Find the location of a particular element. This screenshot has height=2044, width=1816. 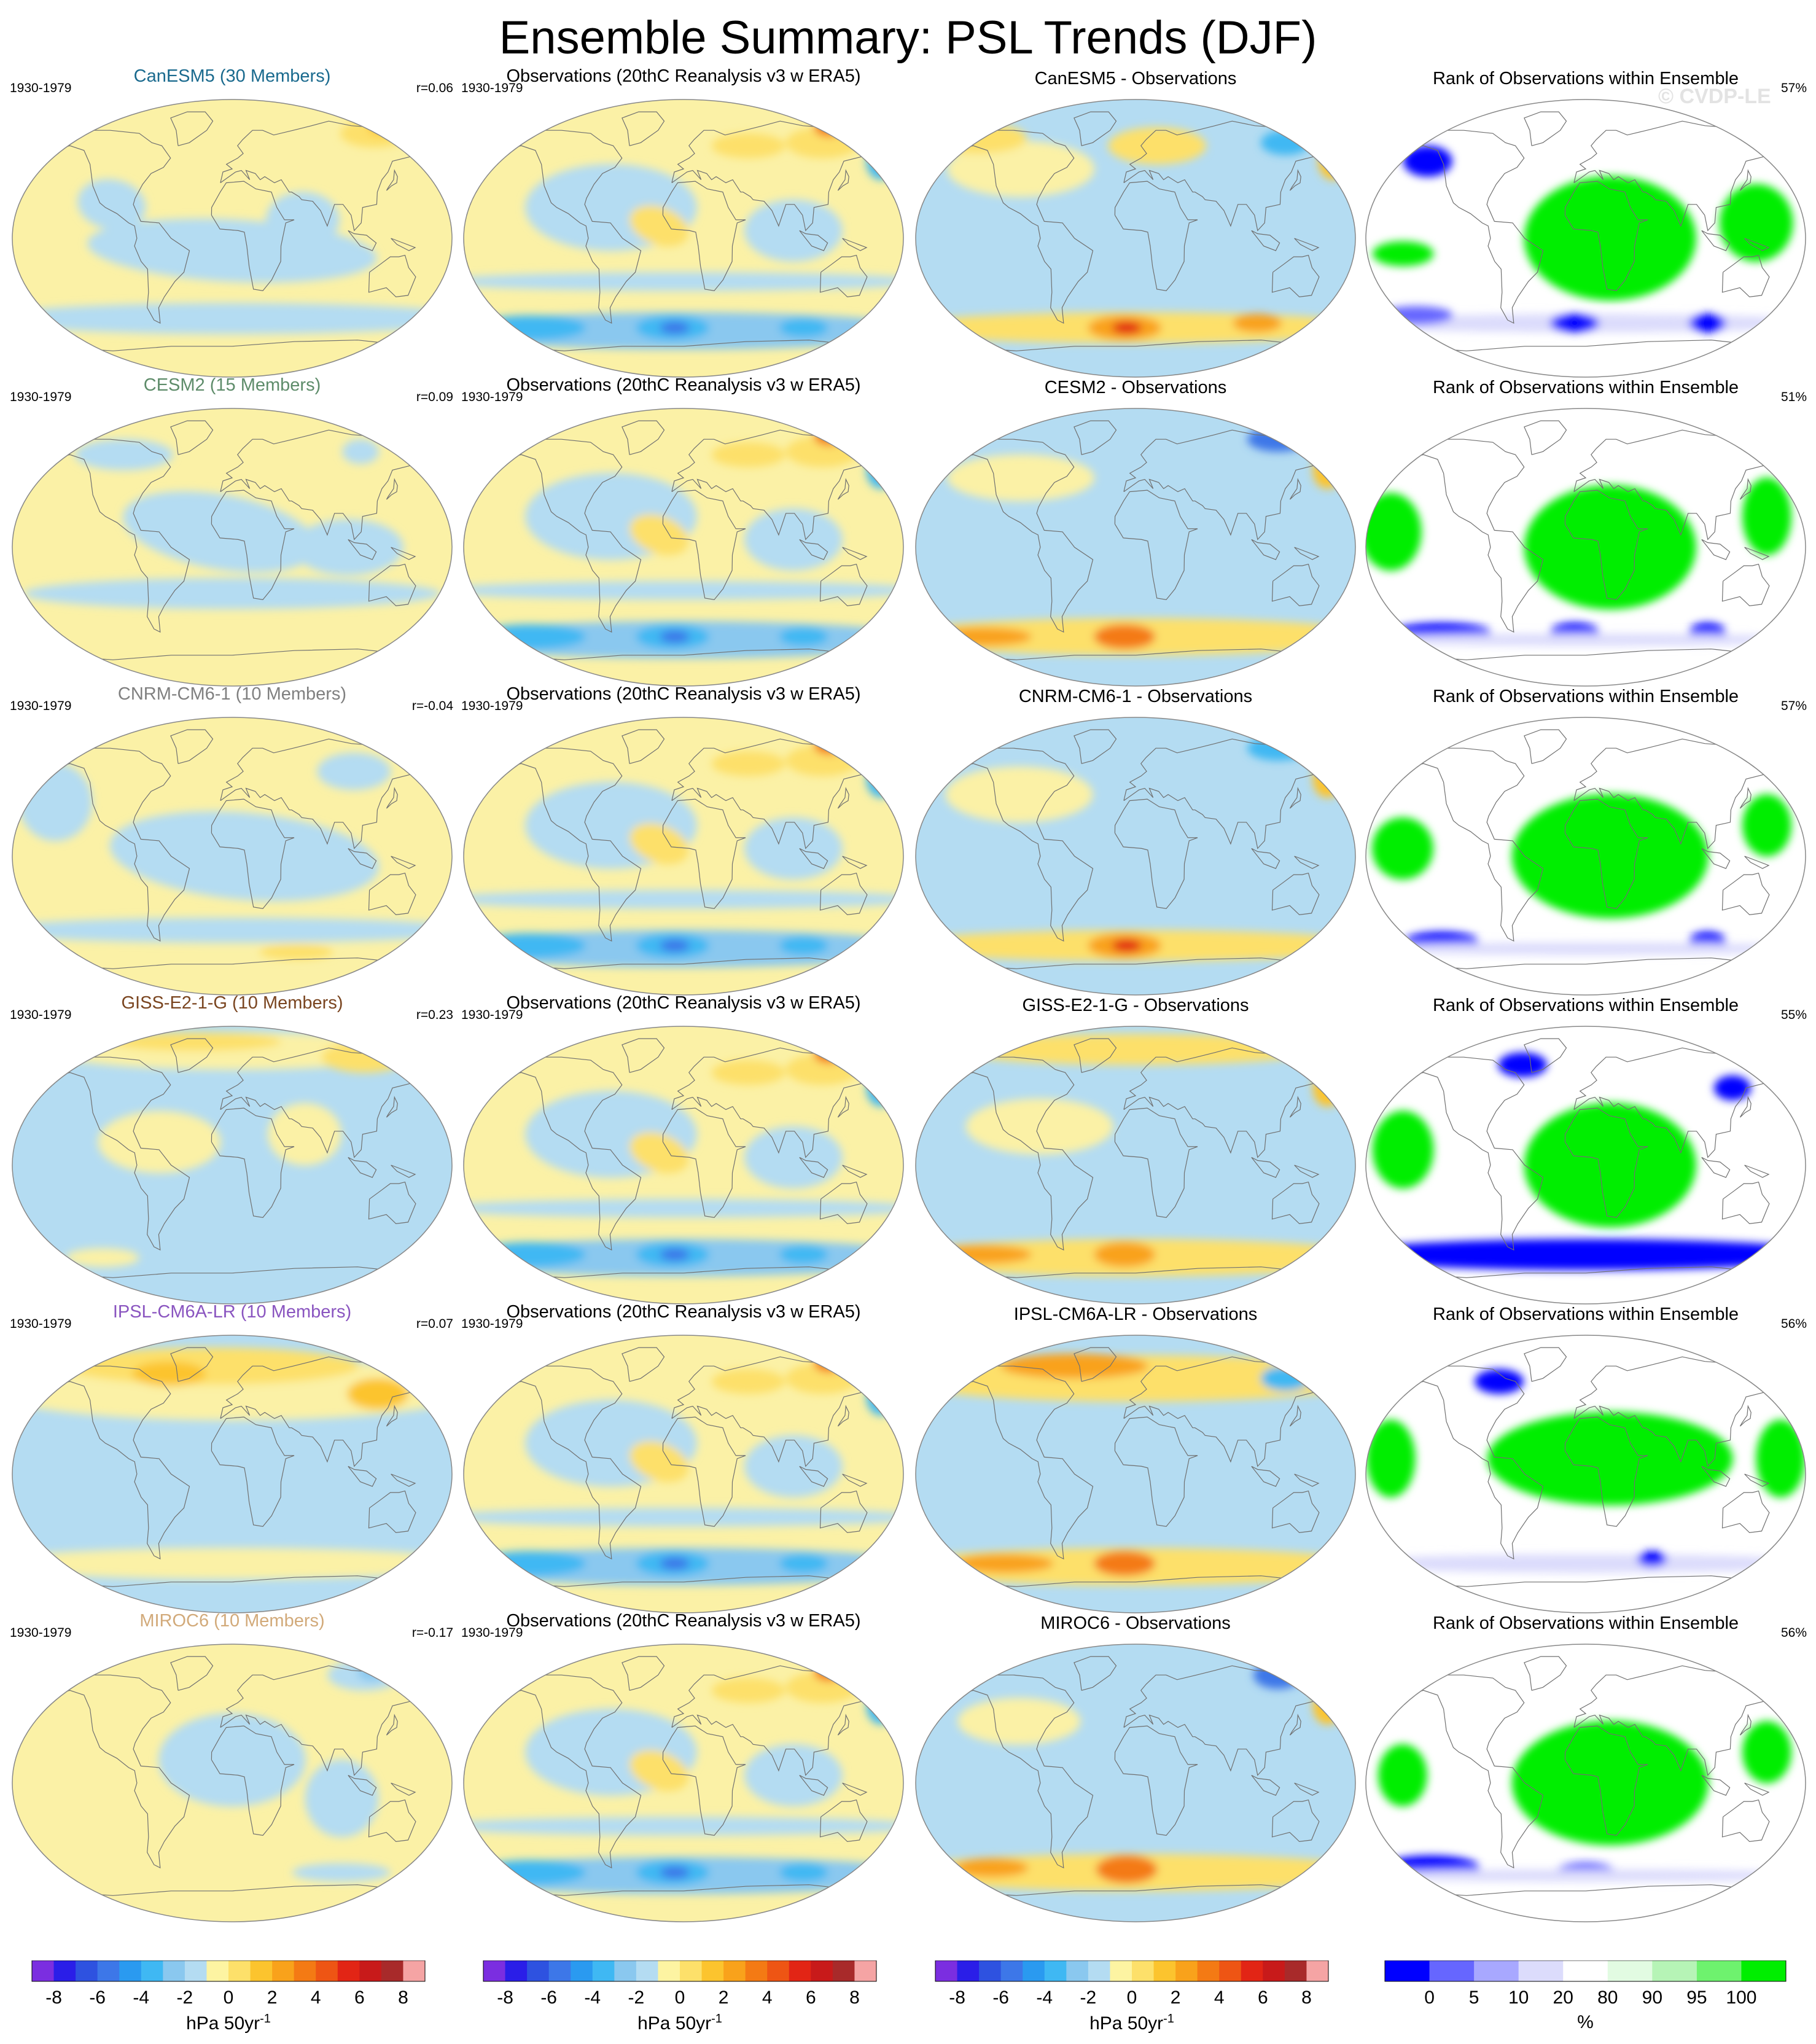

colorbar-tick-label: 4 is located at coordinates (767, 1997).